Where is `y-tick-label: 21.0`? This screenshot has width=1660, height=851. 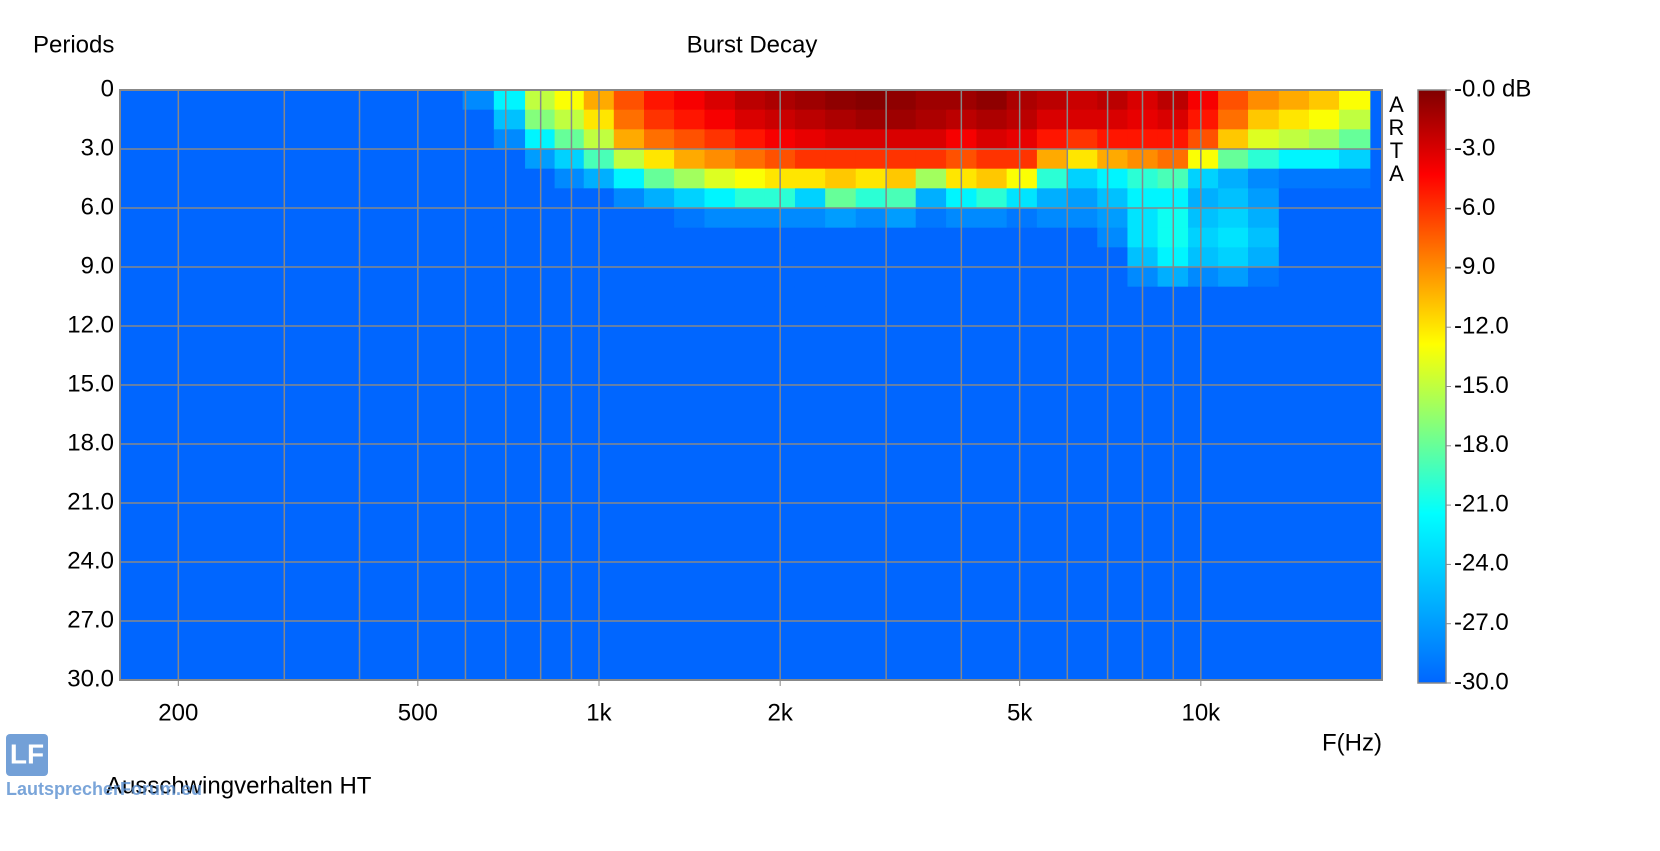
y-tick-label: 21.0 is located at coordinates (90, 501).